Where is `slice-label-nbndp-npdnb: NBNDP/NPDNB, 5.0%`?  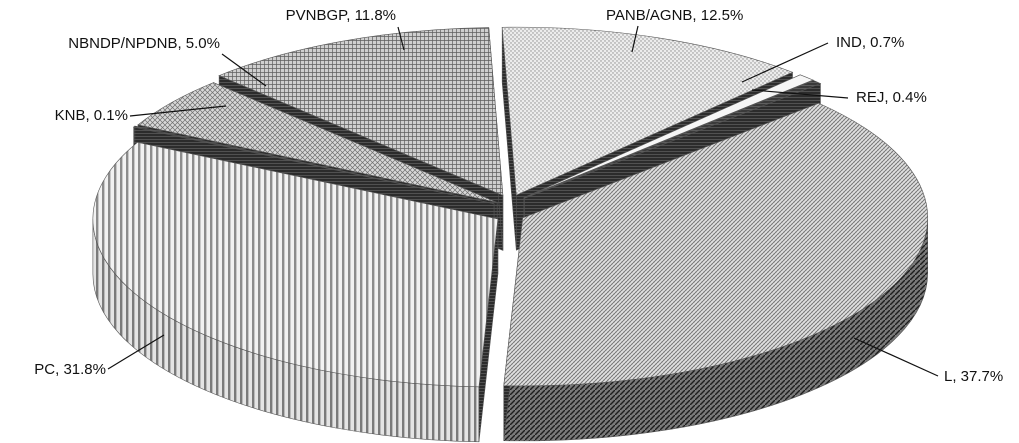 slice-label-nbndp-npdnb: NBNDP/NPDNB, 5.0% is located at coordinates (144, 43).